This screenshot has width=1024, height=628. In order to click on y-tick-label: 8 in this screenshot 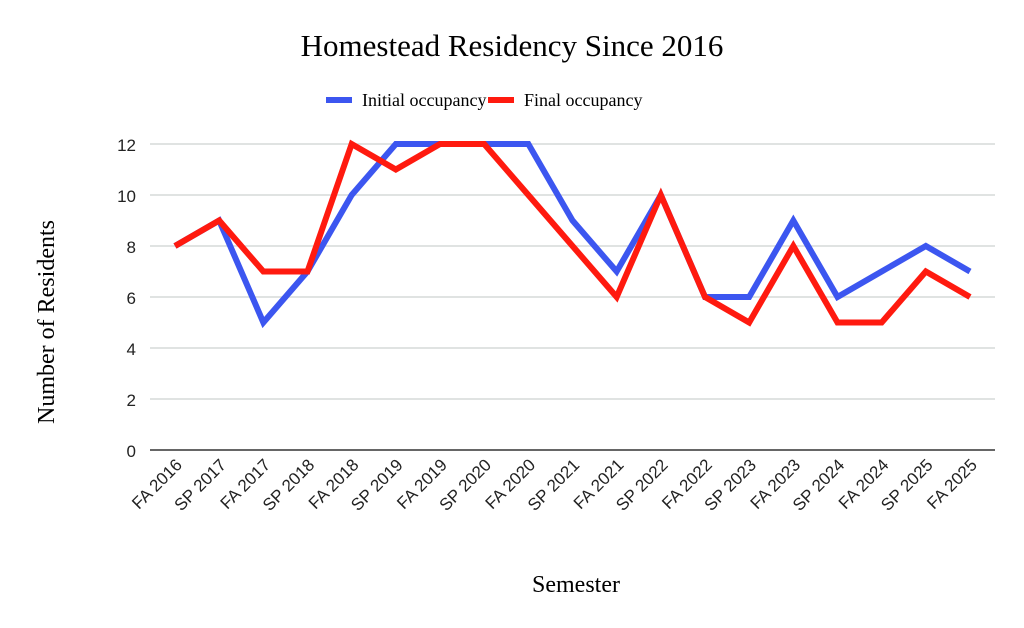, I will do `click(131, 247)`.